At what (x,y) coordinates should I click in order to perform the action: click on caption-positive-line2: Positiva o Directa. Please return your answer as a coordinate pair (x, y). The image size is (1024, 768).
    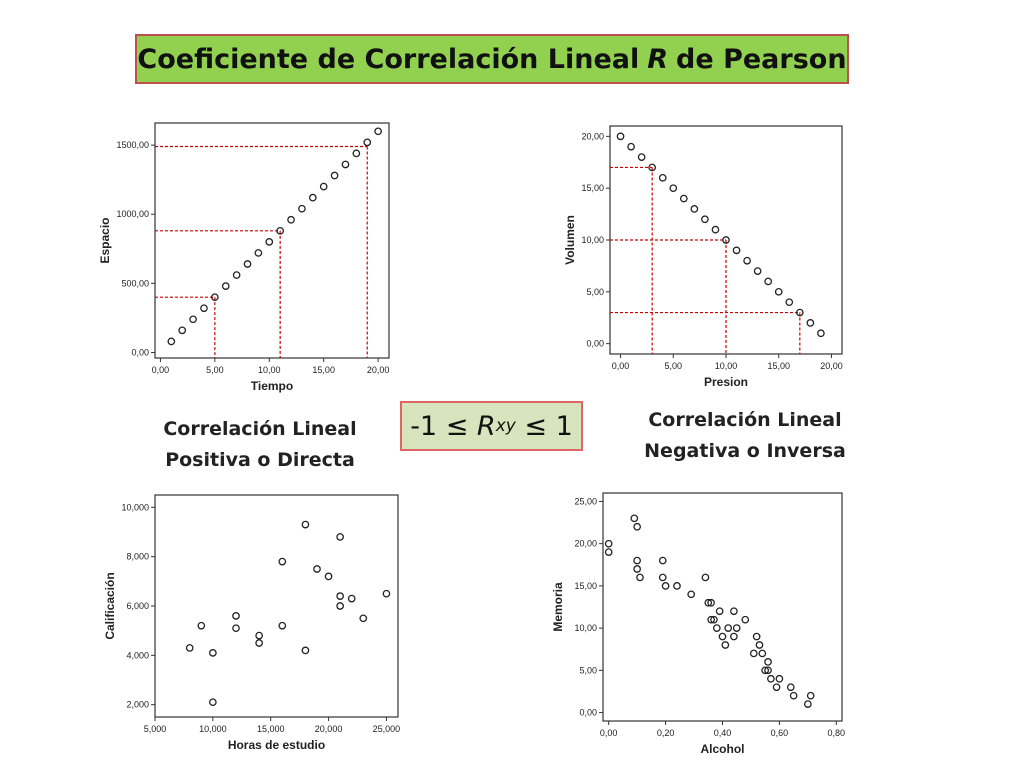
    Looking at the image, I should click on (260, 460).